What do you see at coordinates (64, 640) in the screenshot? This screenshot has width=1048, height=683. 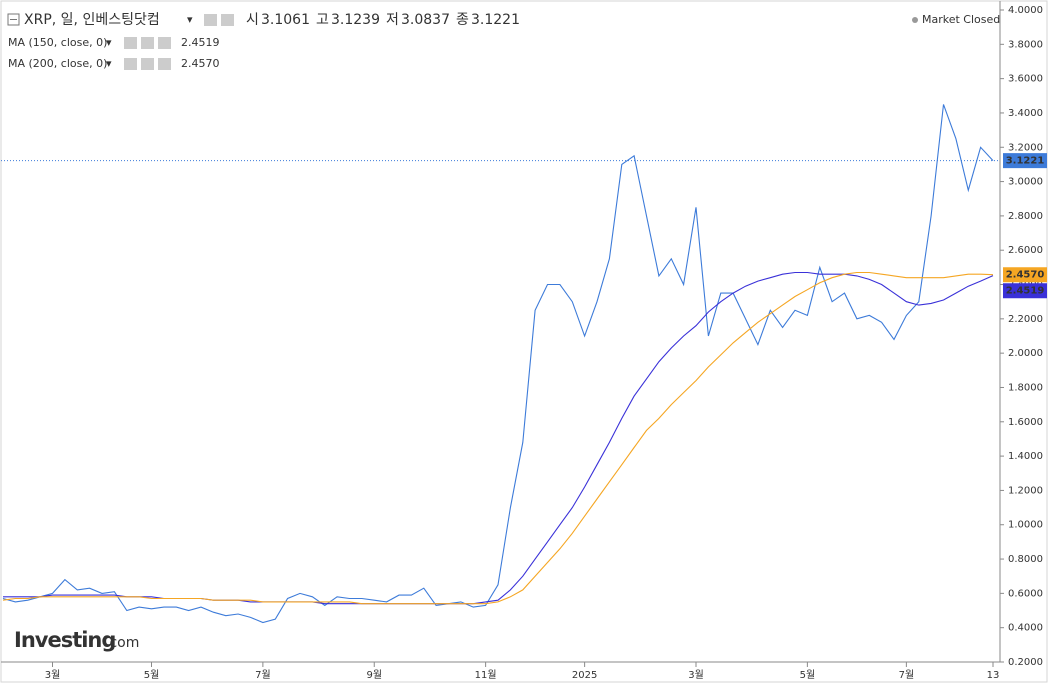 I see `watermark-brand: Investing` at bounding box center [64, 640].